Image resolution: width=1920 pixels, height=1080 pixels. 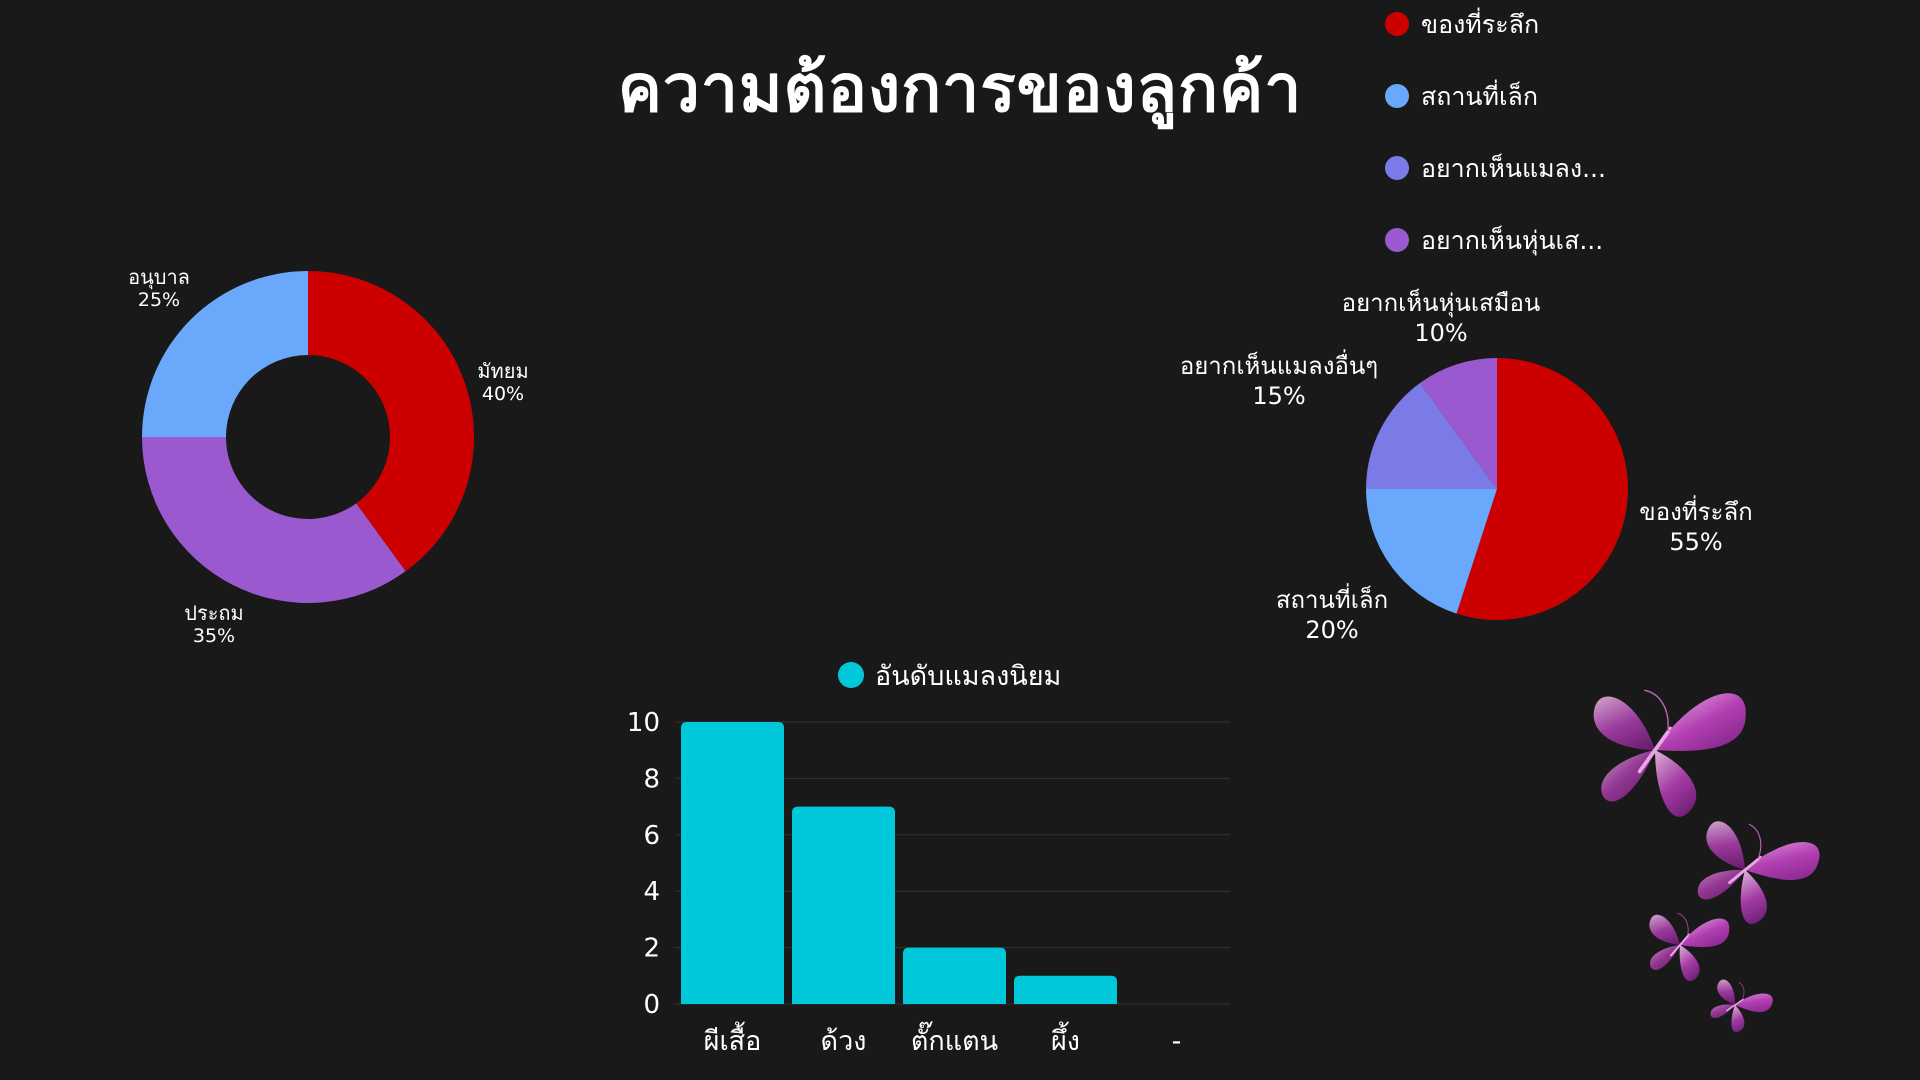 I want to click on pie-slice-label: สถานที่เล็ก, so click(x=1332, y=598).